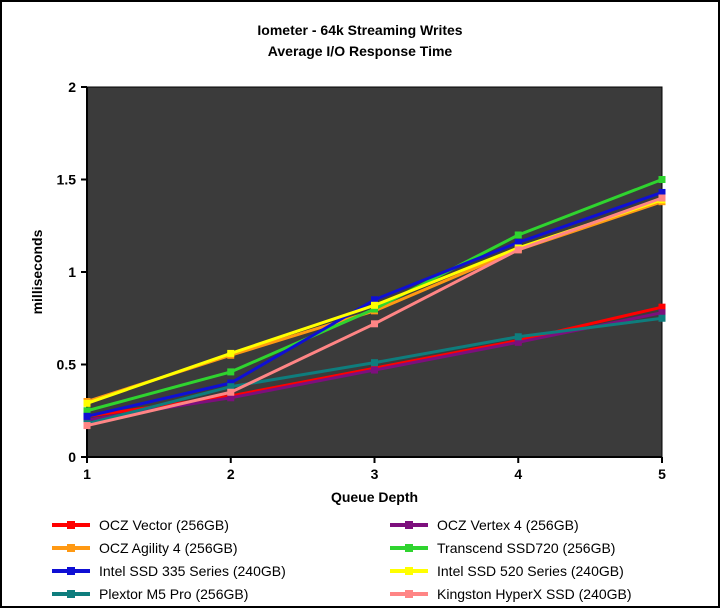 This screenshot has height=608, width=720. Describe the element at coordinates (192, 570) in the screenshot. I see `legend-label: Intel SSD 335 Series (240GB)` at that location.